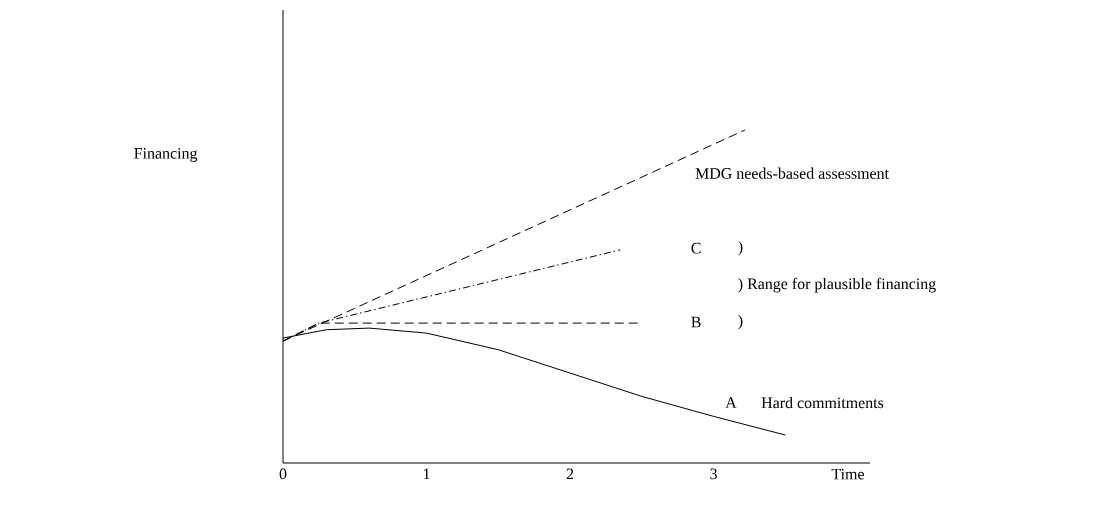  I want to click on annotation: ) Range for plausible financing, so click(837, 285).